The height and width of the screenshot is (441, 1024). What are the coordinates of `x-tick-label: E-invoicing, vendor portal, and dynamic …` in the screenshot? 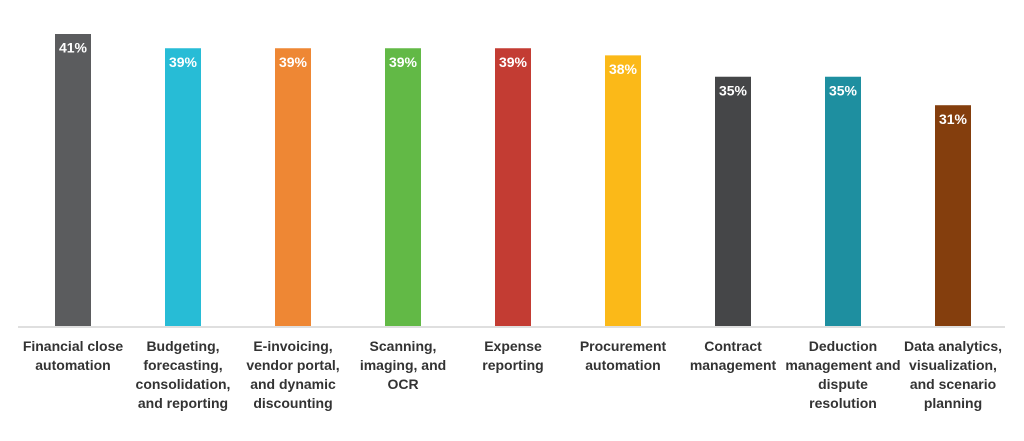 It's located at (293, 374).